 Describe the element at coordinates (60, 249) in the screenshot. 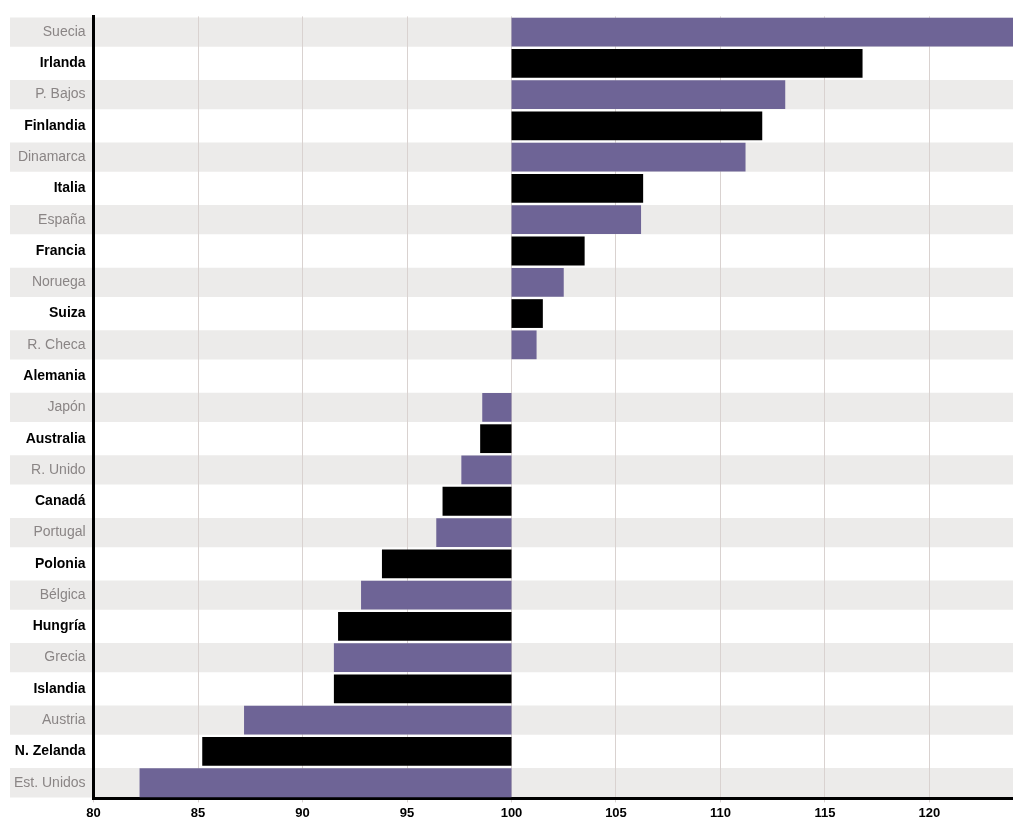

I see `y-tick-label: Francia` at that location.